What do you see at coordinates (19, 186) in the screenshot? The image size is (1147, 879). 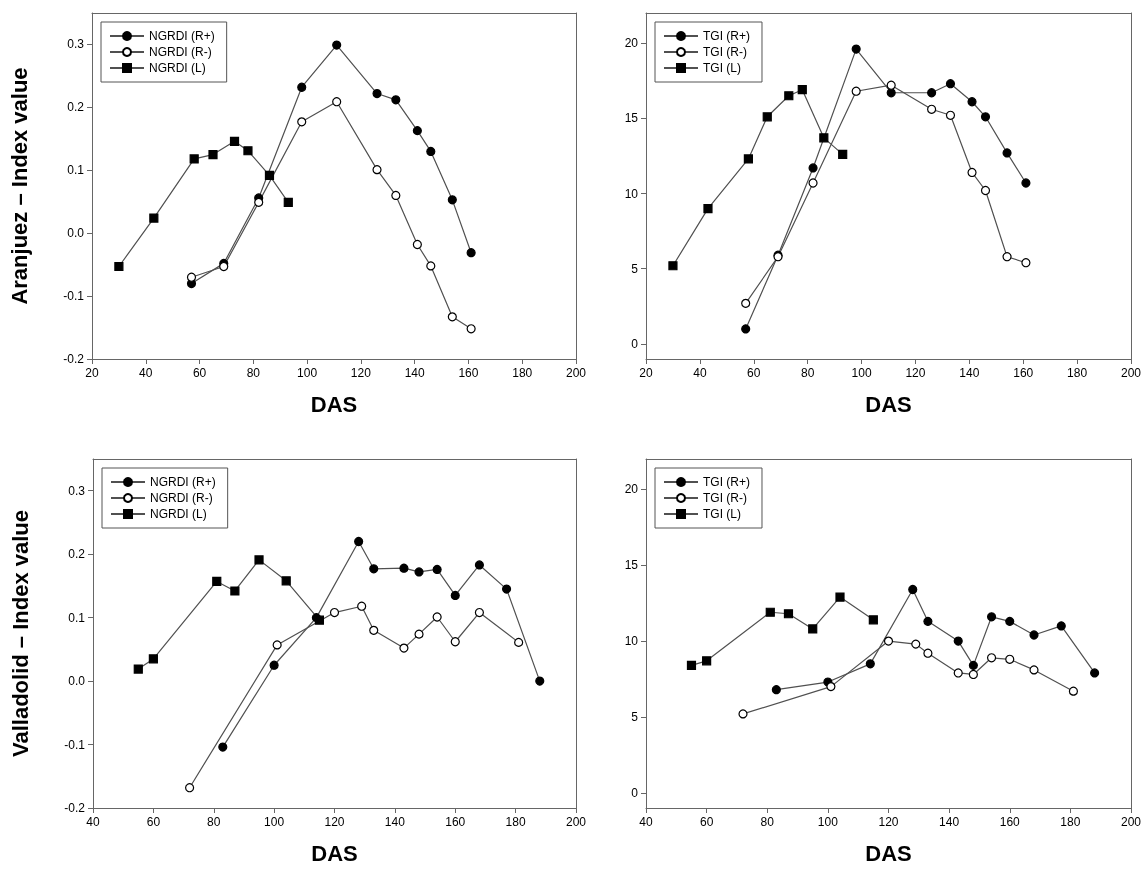 I see `y-axis-title: Aranjuez – Index value` at bounding box center [19, 186].